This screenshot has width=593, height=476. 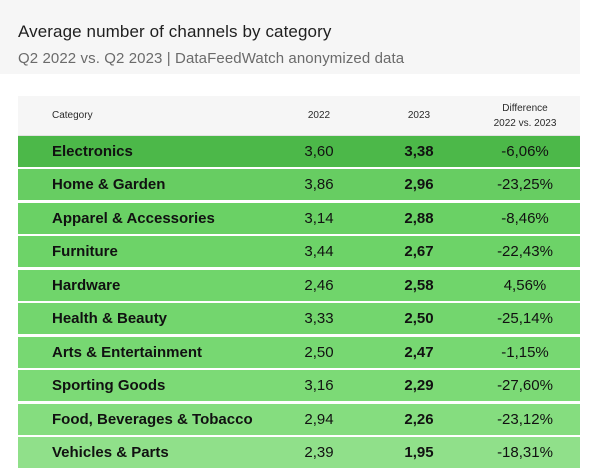 What do you see at coordinates (419, 185) in the screenshot?
I see `row-value-2023: 2,96` at bounding box center [419, 185].